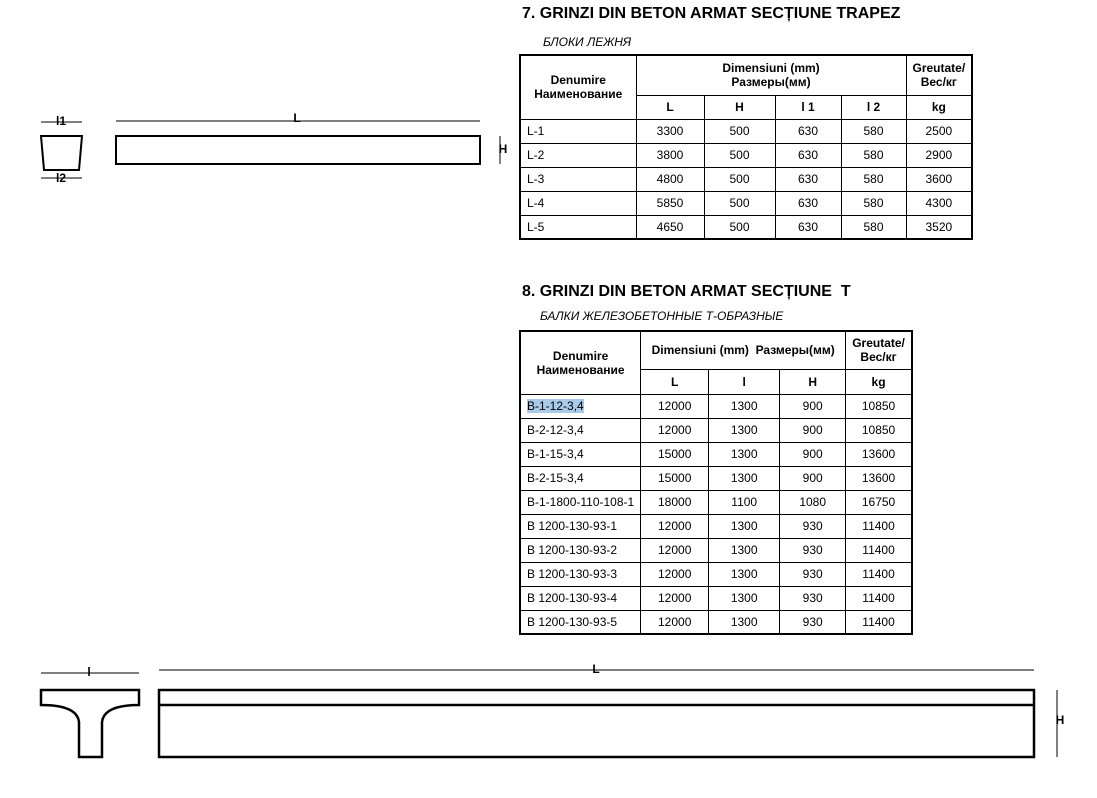  What do you see at coordinates (939, 227) in the screenshot?
I see `value-cell: 3520` at bounding box center [939, 227].